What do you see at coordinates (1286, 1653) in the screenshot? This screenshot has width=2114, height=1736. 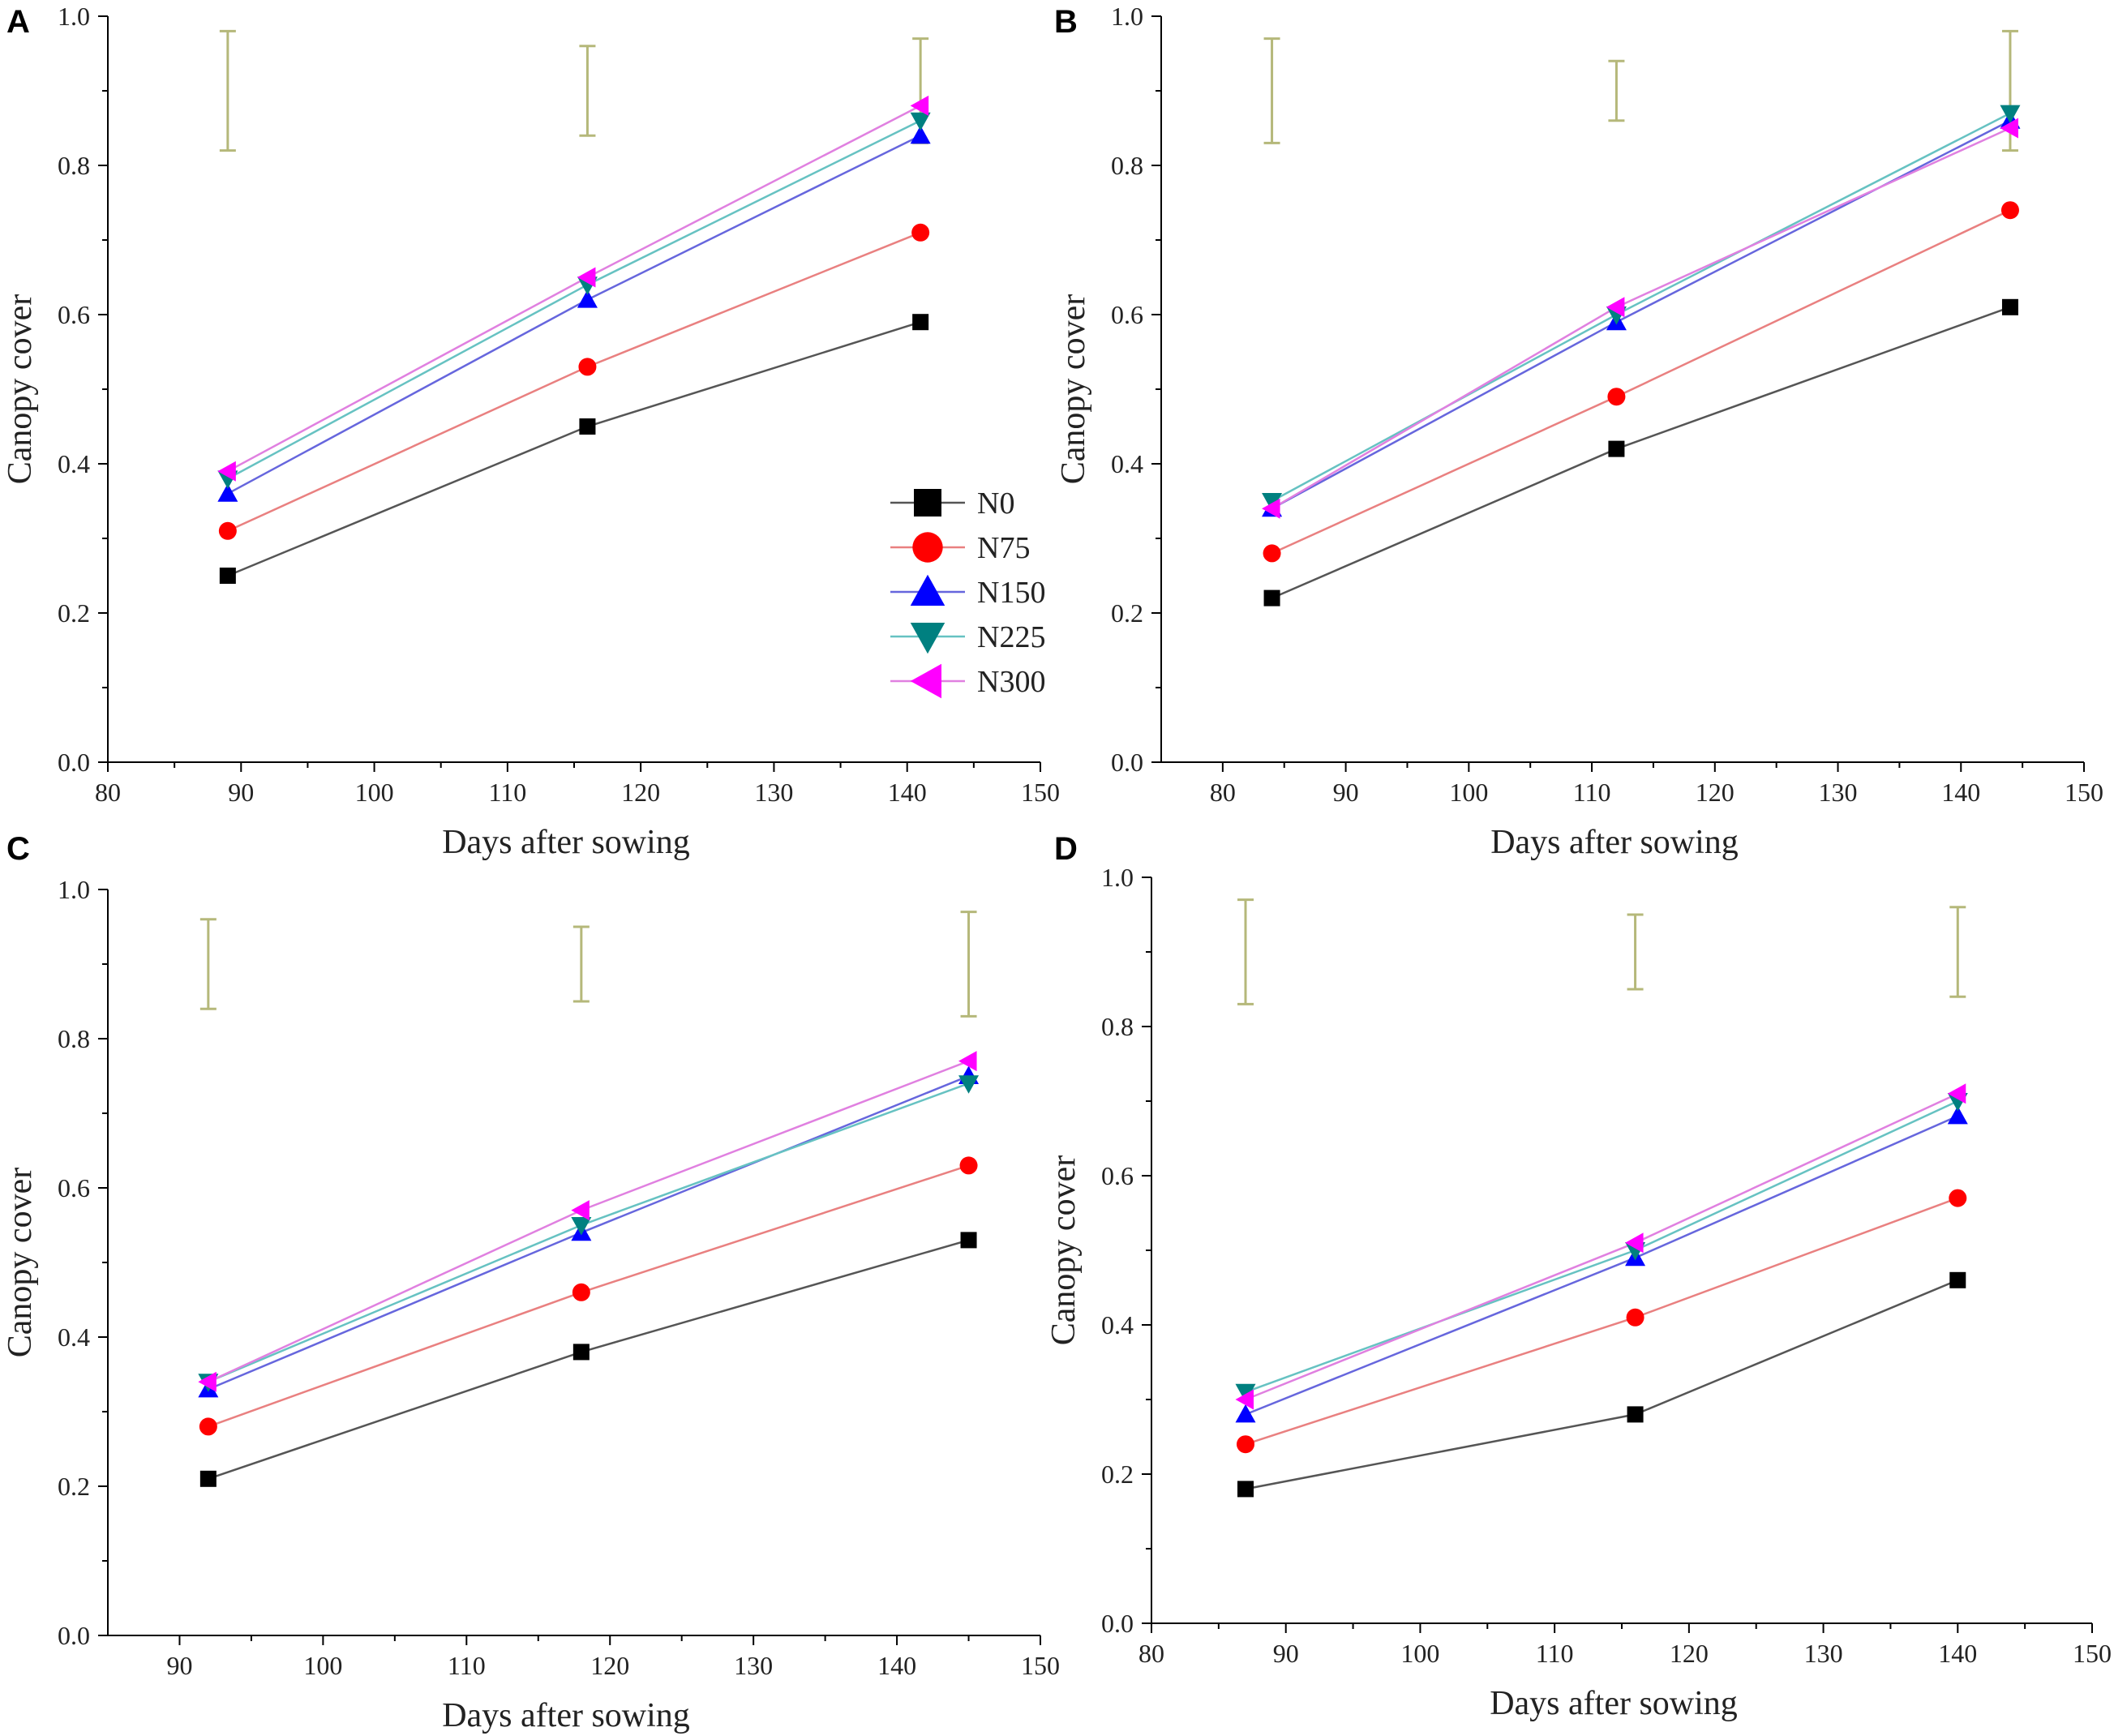 I see `panel-d-x-tick-label: 90` at bounding box center [1286, 1653].